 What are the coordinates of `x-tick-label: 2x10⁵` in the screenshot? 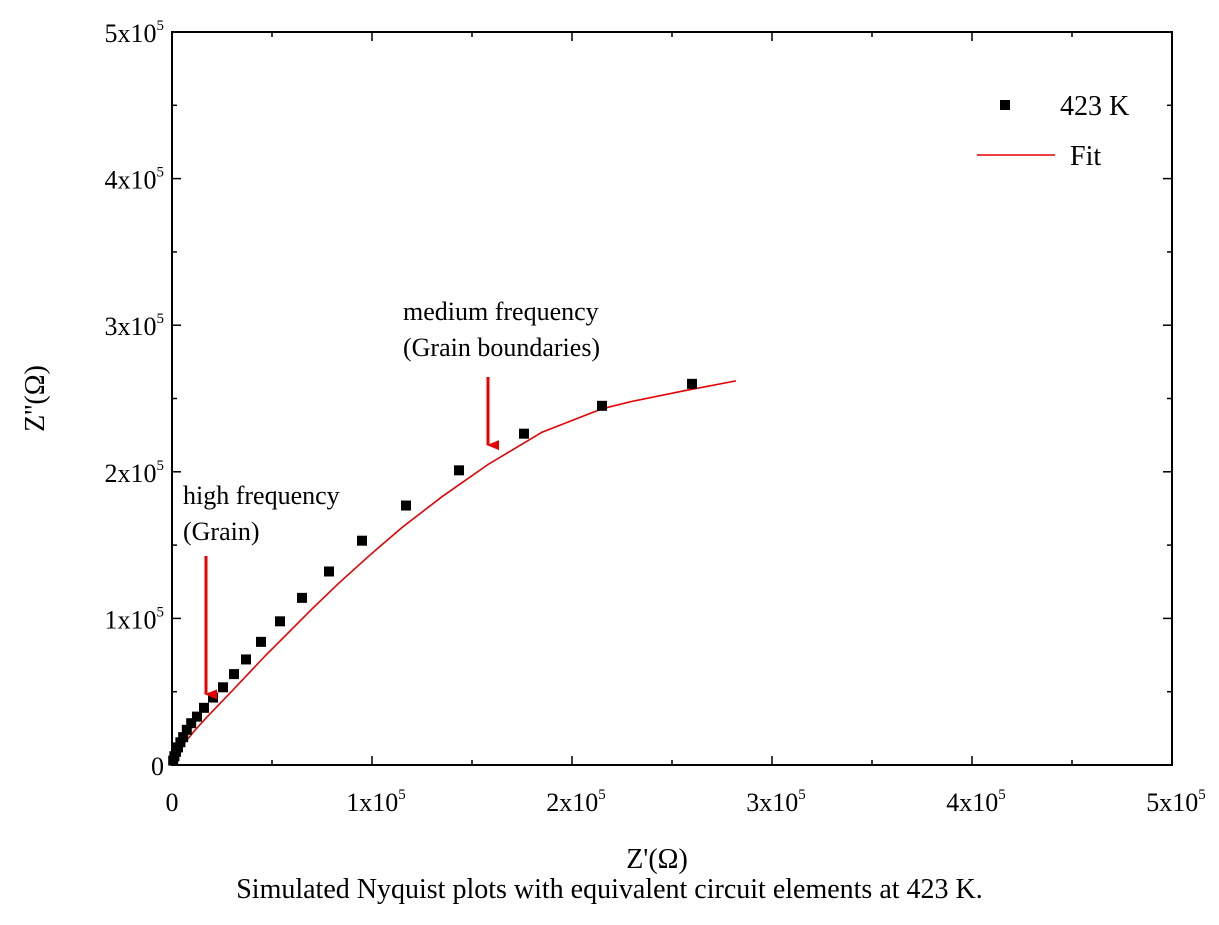 It's located at (576, 802).